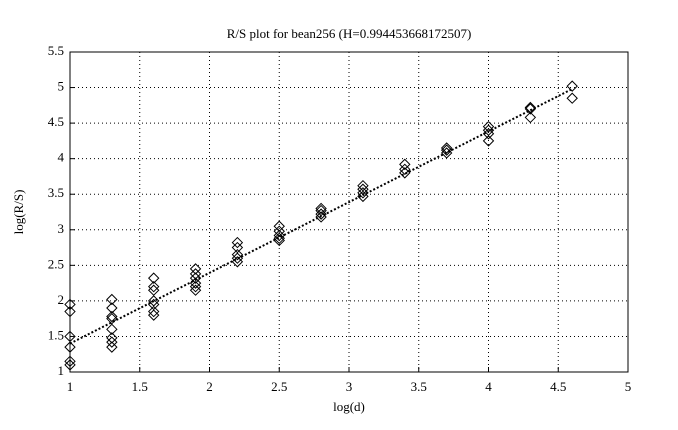 The height and width of the screenshot is (430, 678). What do you see at coordinates (419, 386) in the screenshot?
I see `x-tick-label: 3.5` at bounding box center [419, 386].